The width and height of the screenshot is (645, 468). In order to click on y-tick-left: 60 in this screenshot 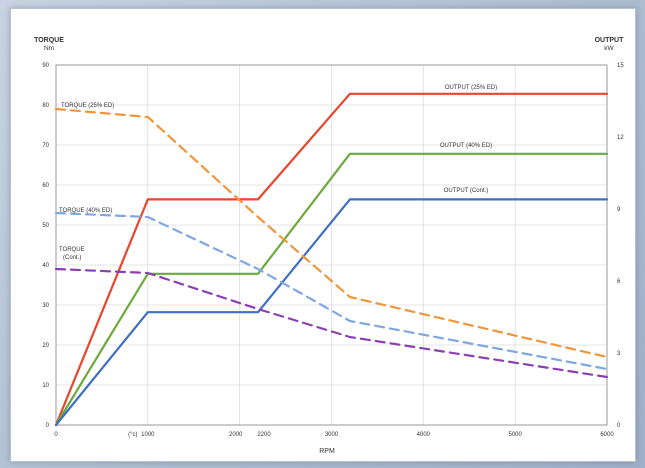, I will do `click(45, 186)`.